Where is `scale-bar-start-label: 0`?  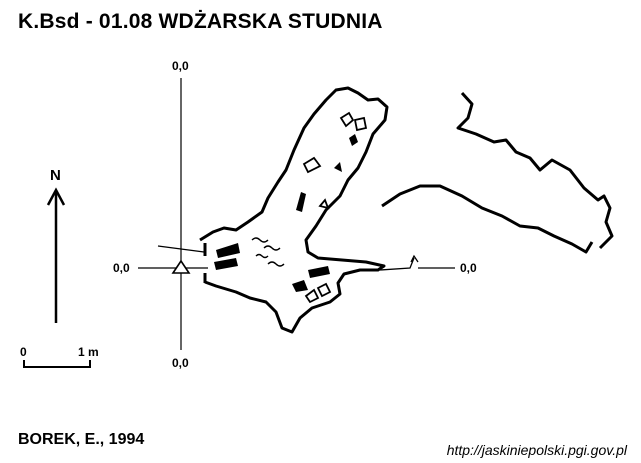 scale-bar-start-label: 0 is located at coordinates (23, 352).